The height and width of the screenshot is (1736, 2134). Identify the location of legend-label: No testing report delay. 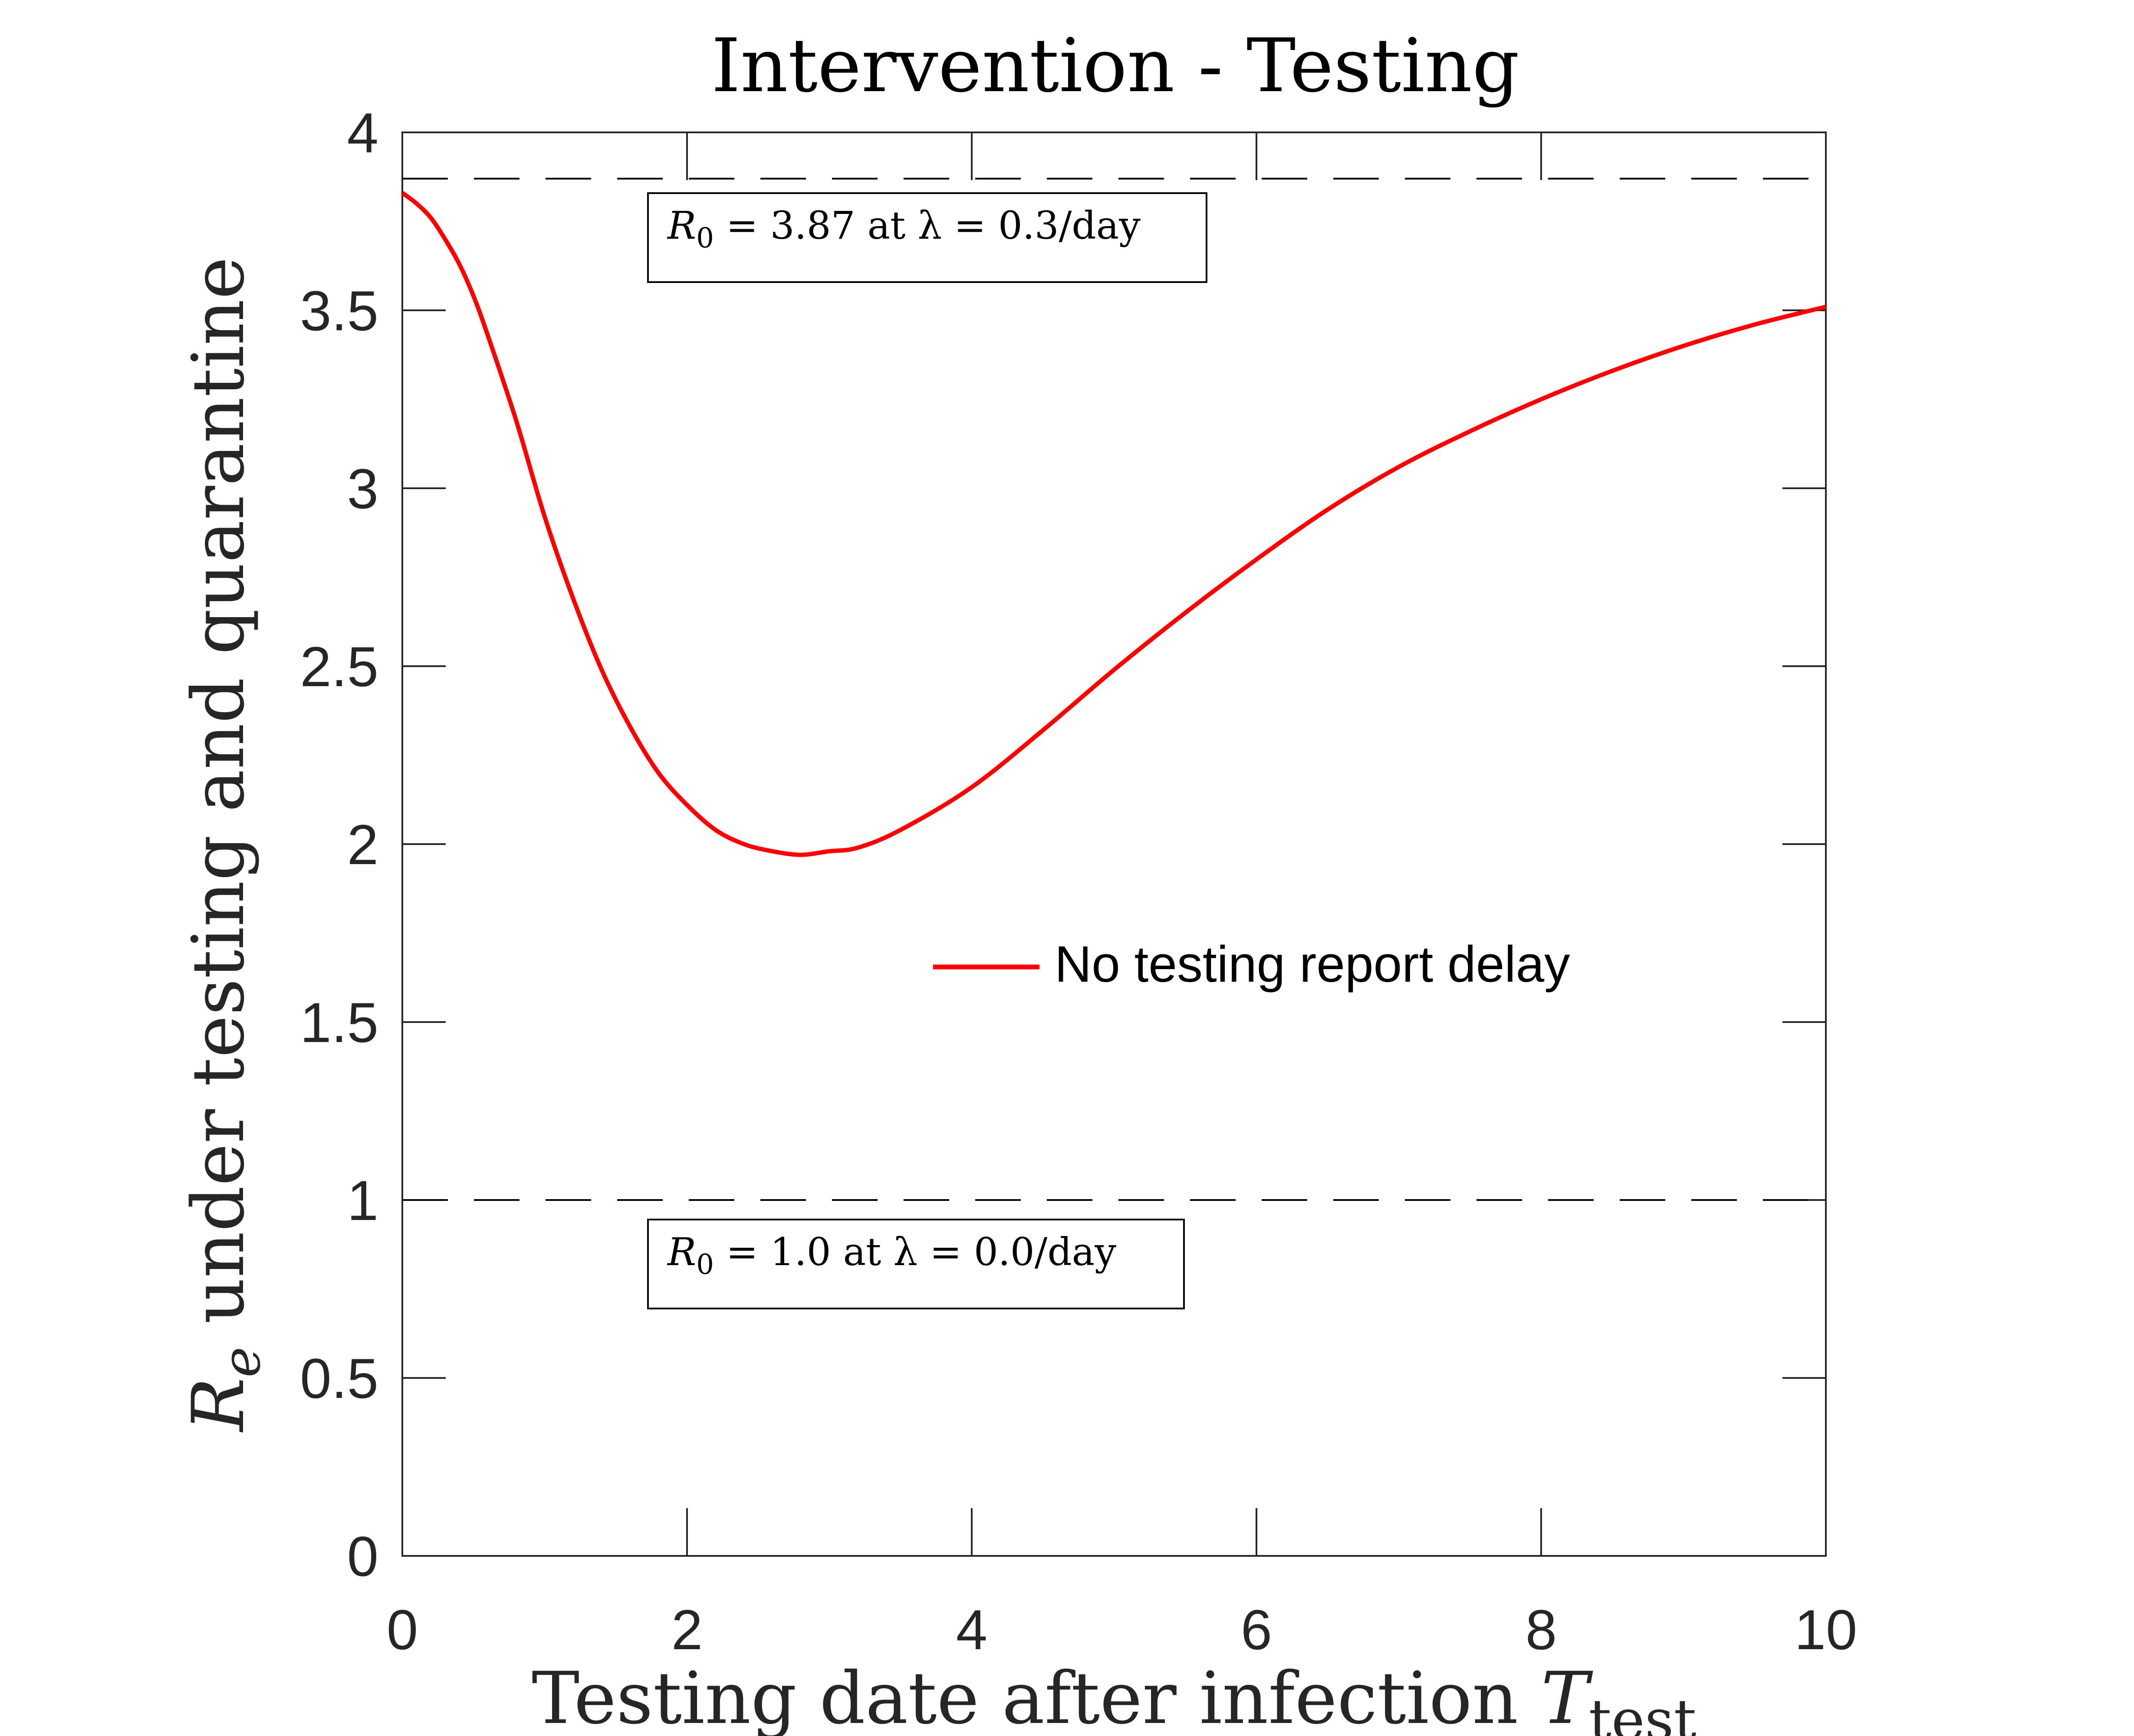
(1312, 964).